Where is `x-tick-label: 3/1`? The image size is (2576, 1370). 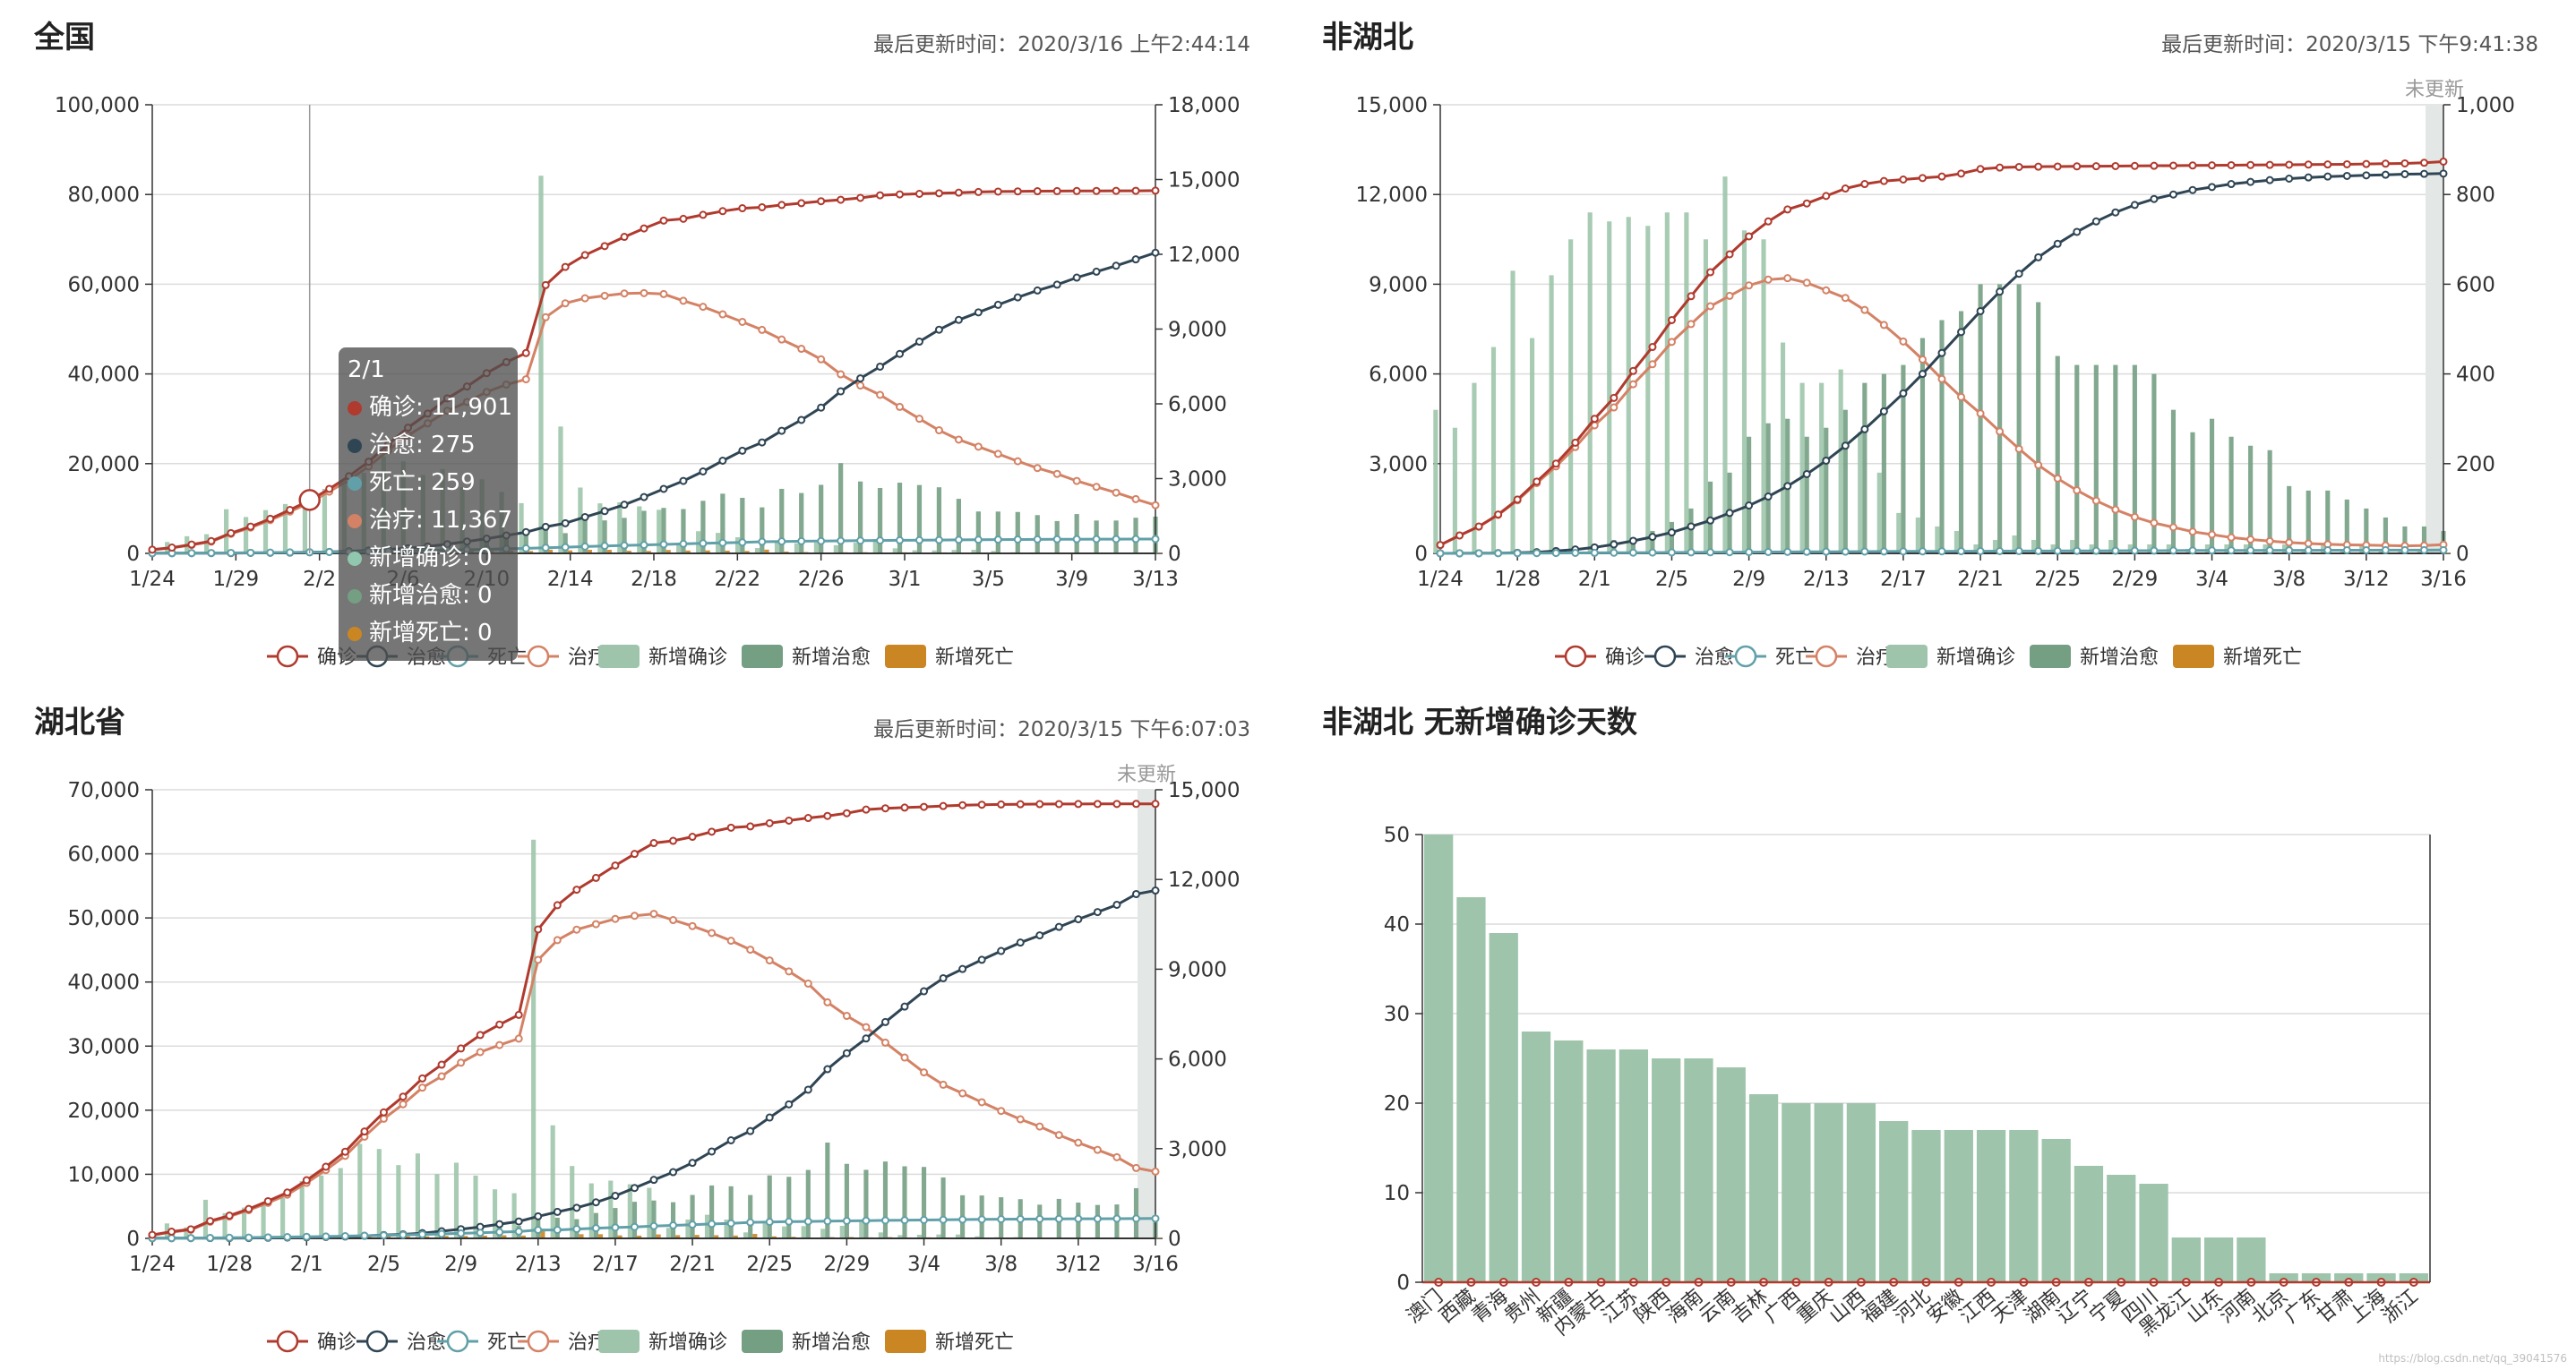
x-tick-label: 3/1 is located at coordinates (904, 580).